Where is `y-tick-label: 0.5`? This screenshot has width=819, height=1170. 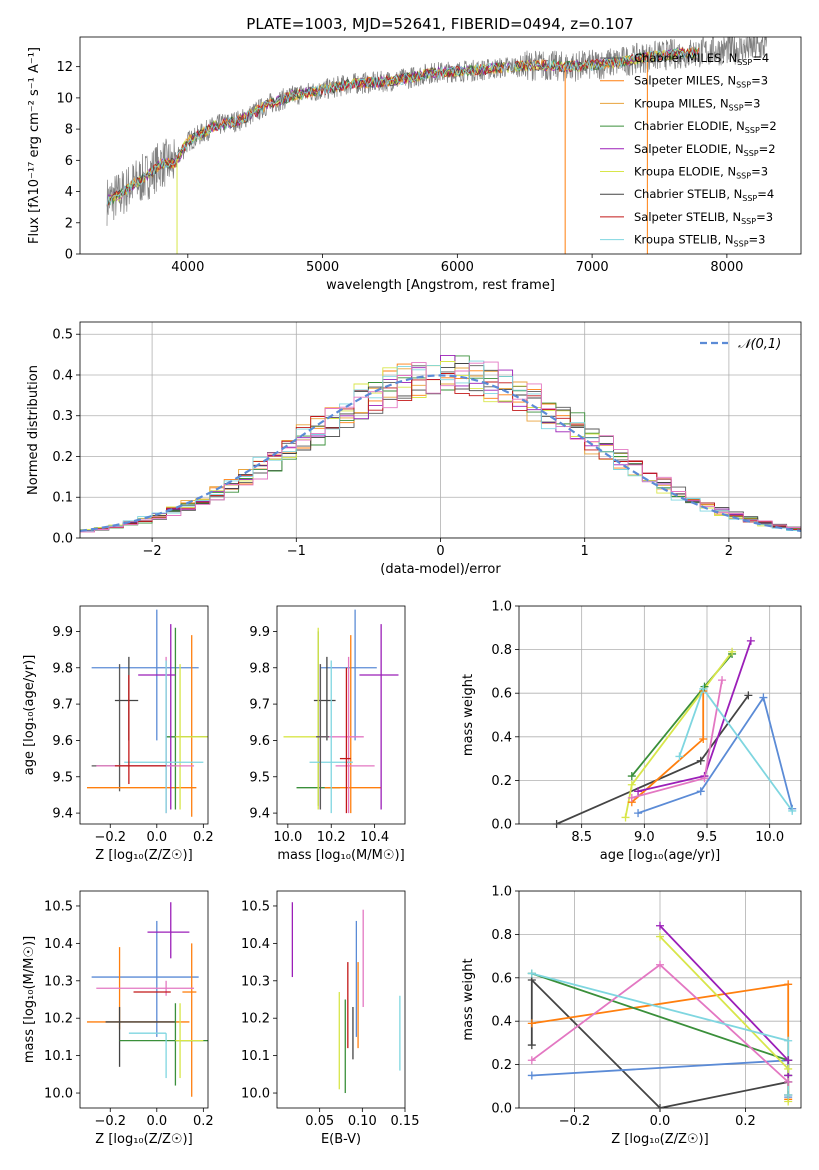 y-tick-label: 0.5 is located at coordinates (62, 335).